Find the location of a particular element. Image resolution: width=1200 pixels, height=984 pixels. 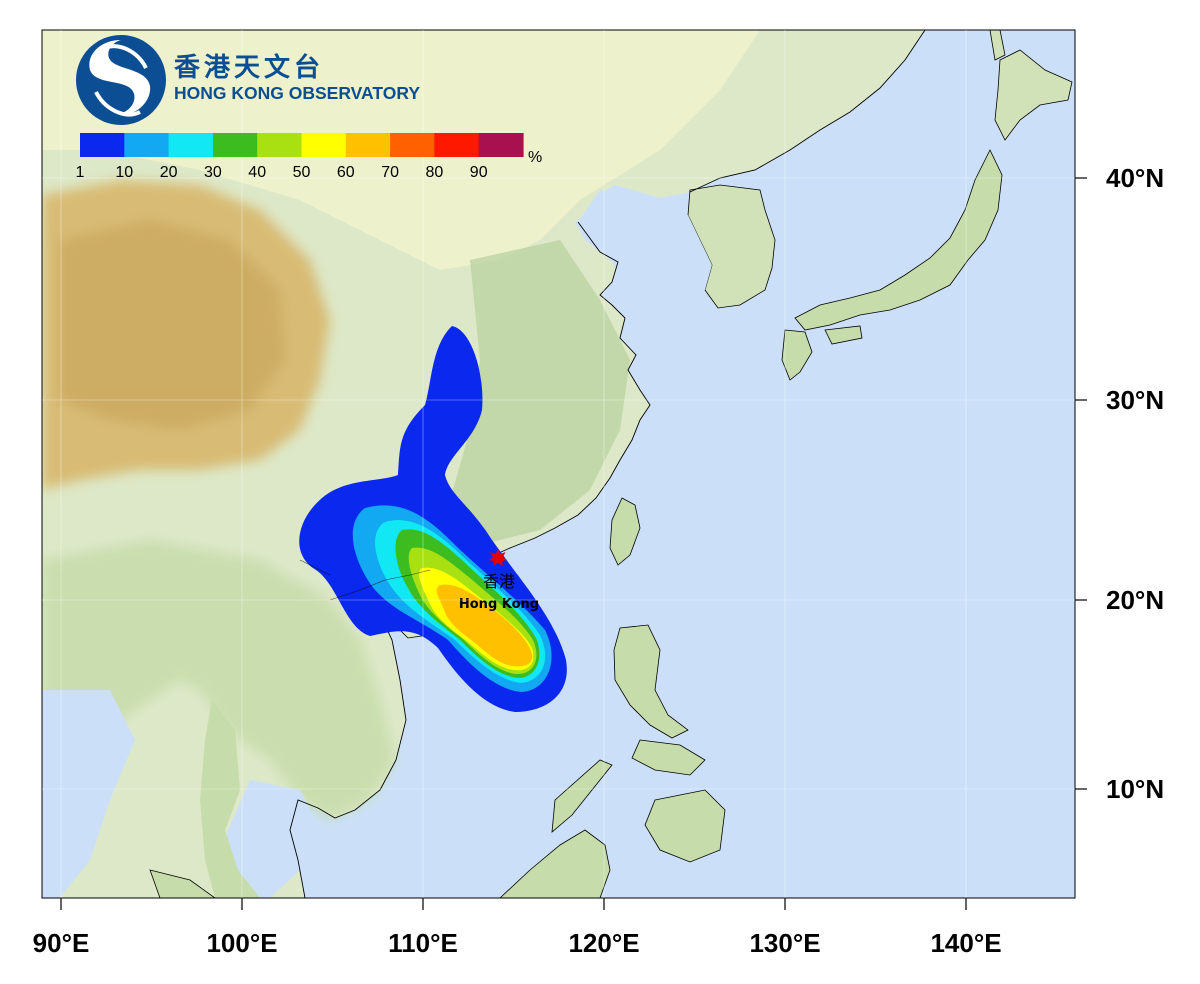

scale-tick-label: 80 is located at coordinates (435, 172).